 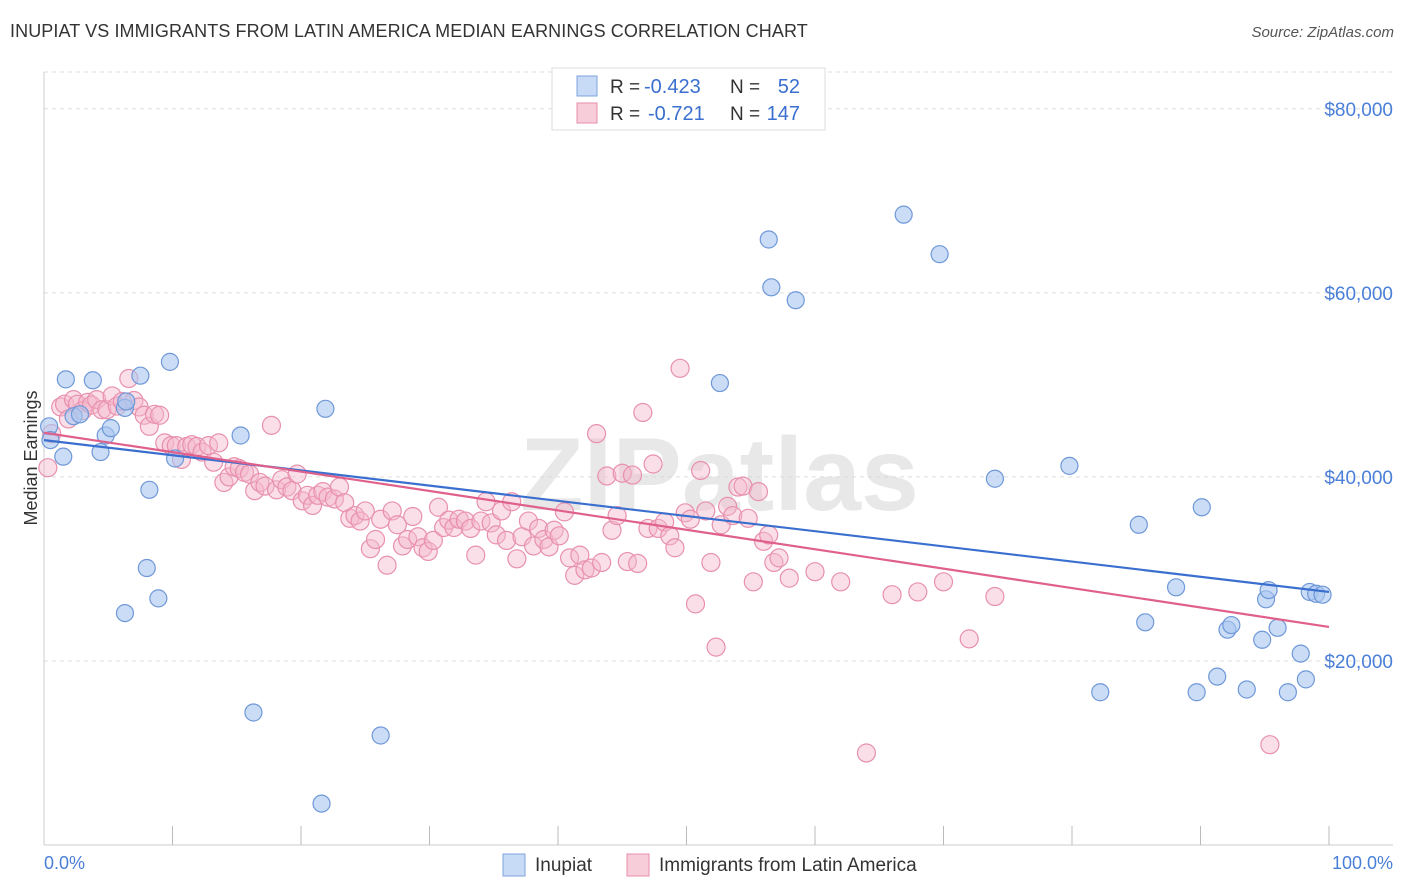 I want to click on y-tick-label: $20,000, so click(x=1358, y=662).